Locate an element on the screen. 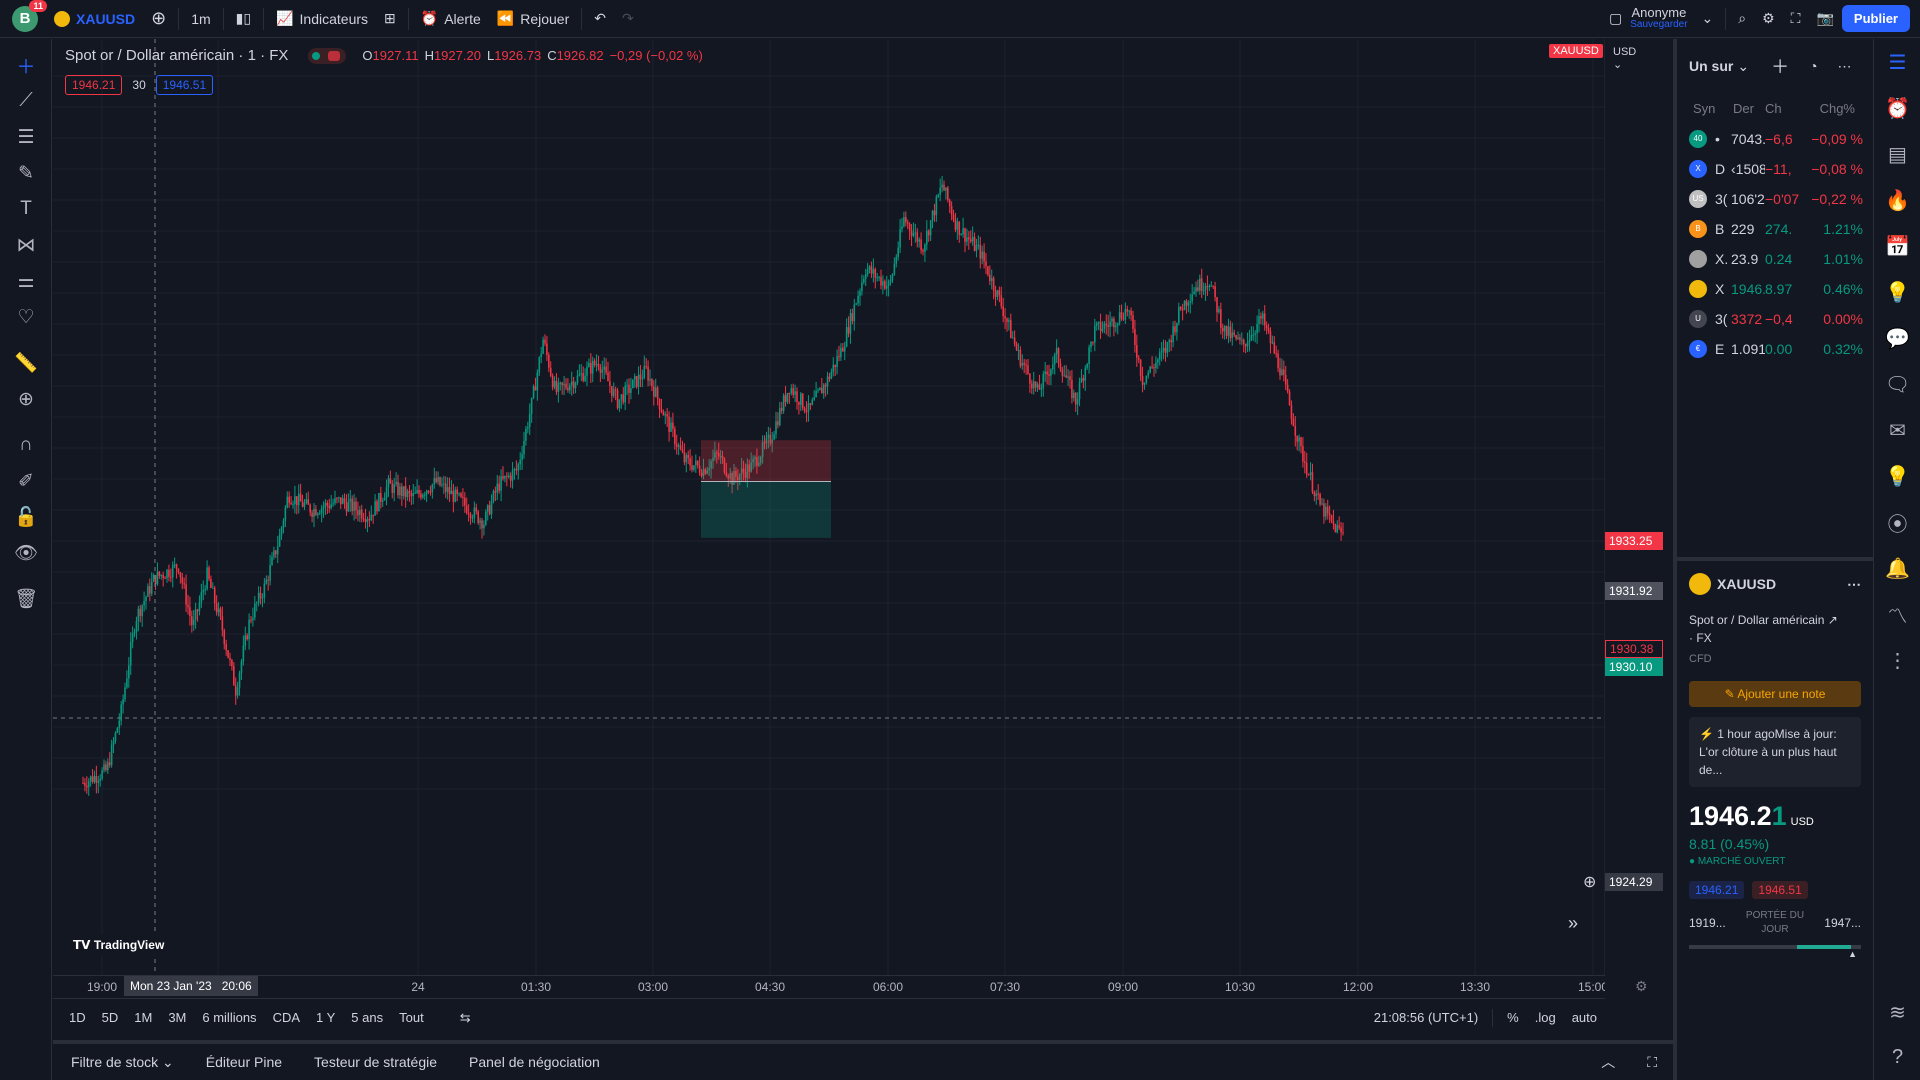 The height and width of the screenshot is (1080, 1920). range-3m: 3M is located at coordinates (177, 1017).